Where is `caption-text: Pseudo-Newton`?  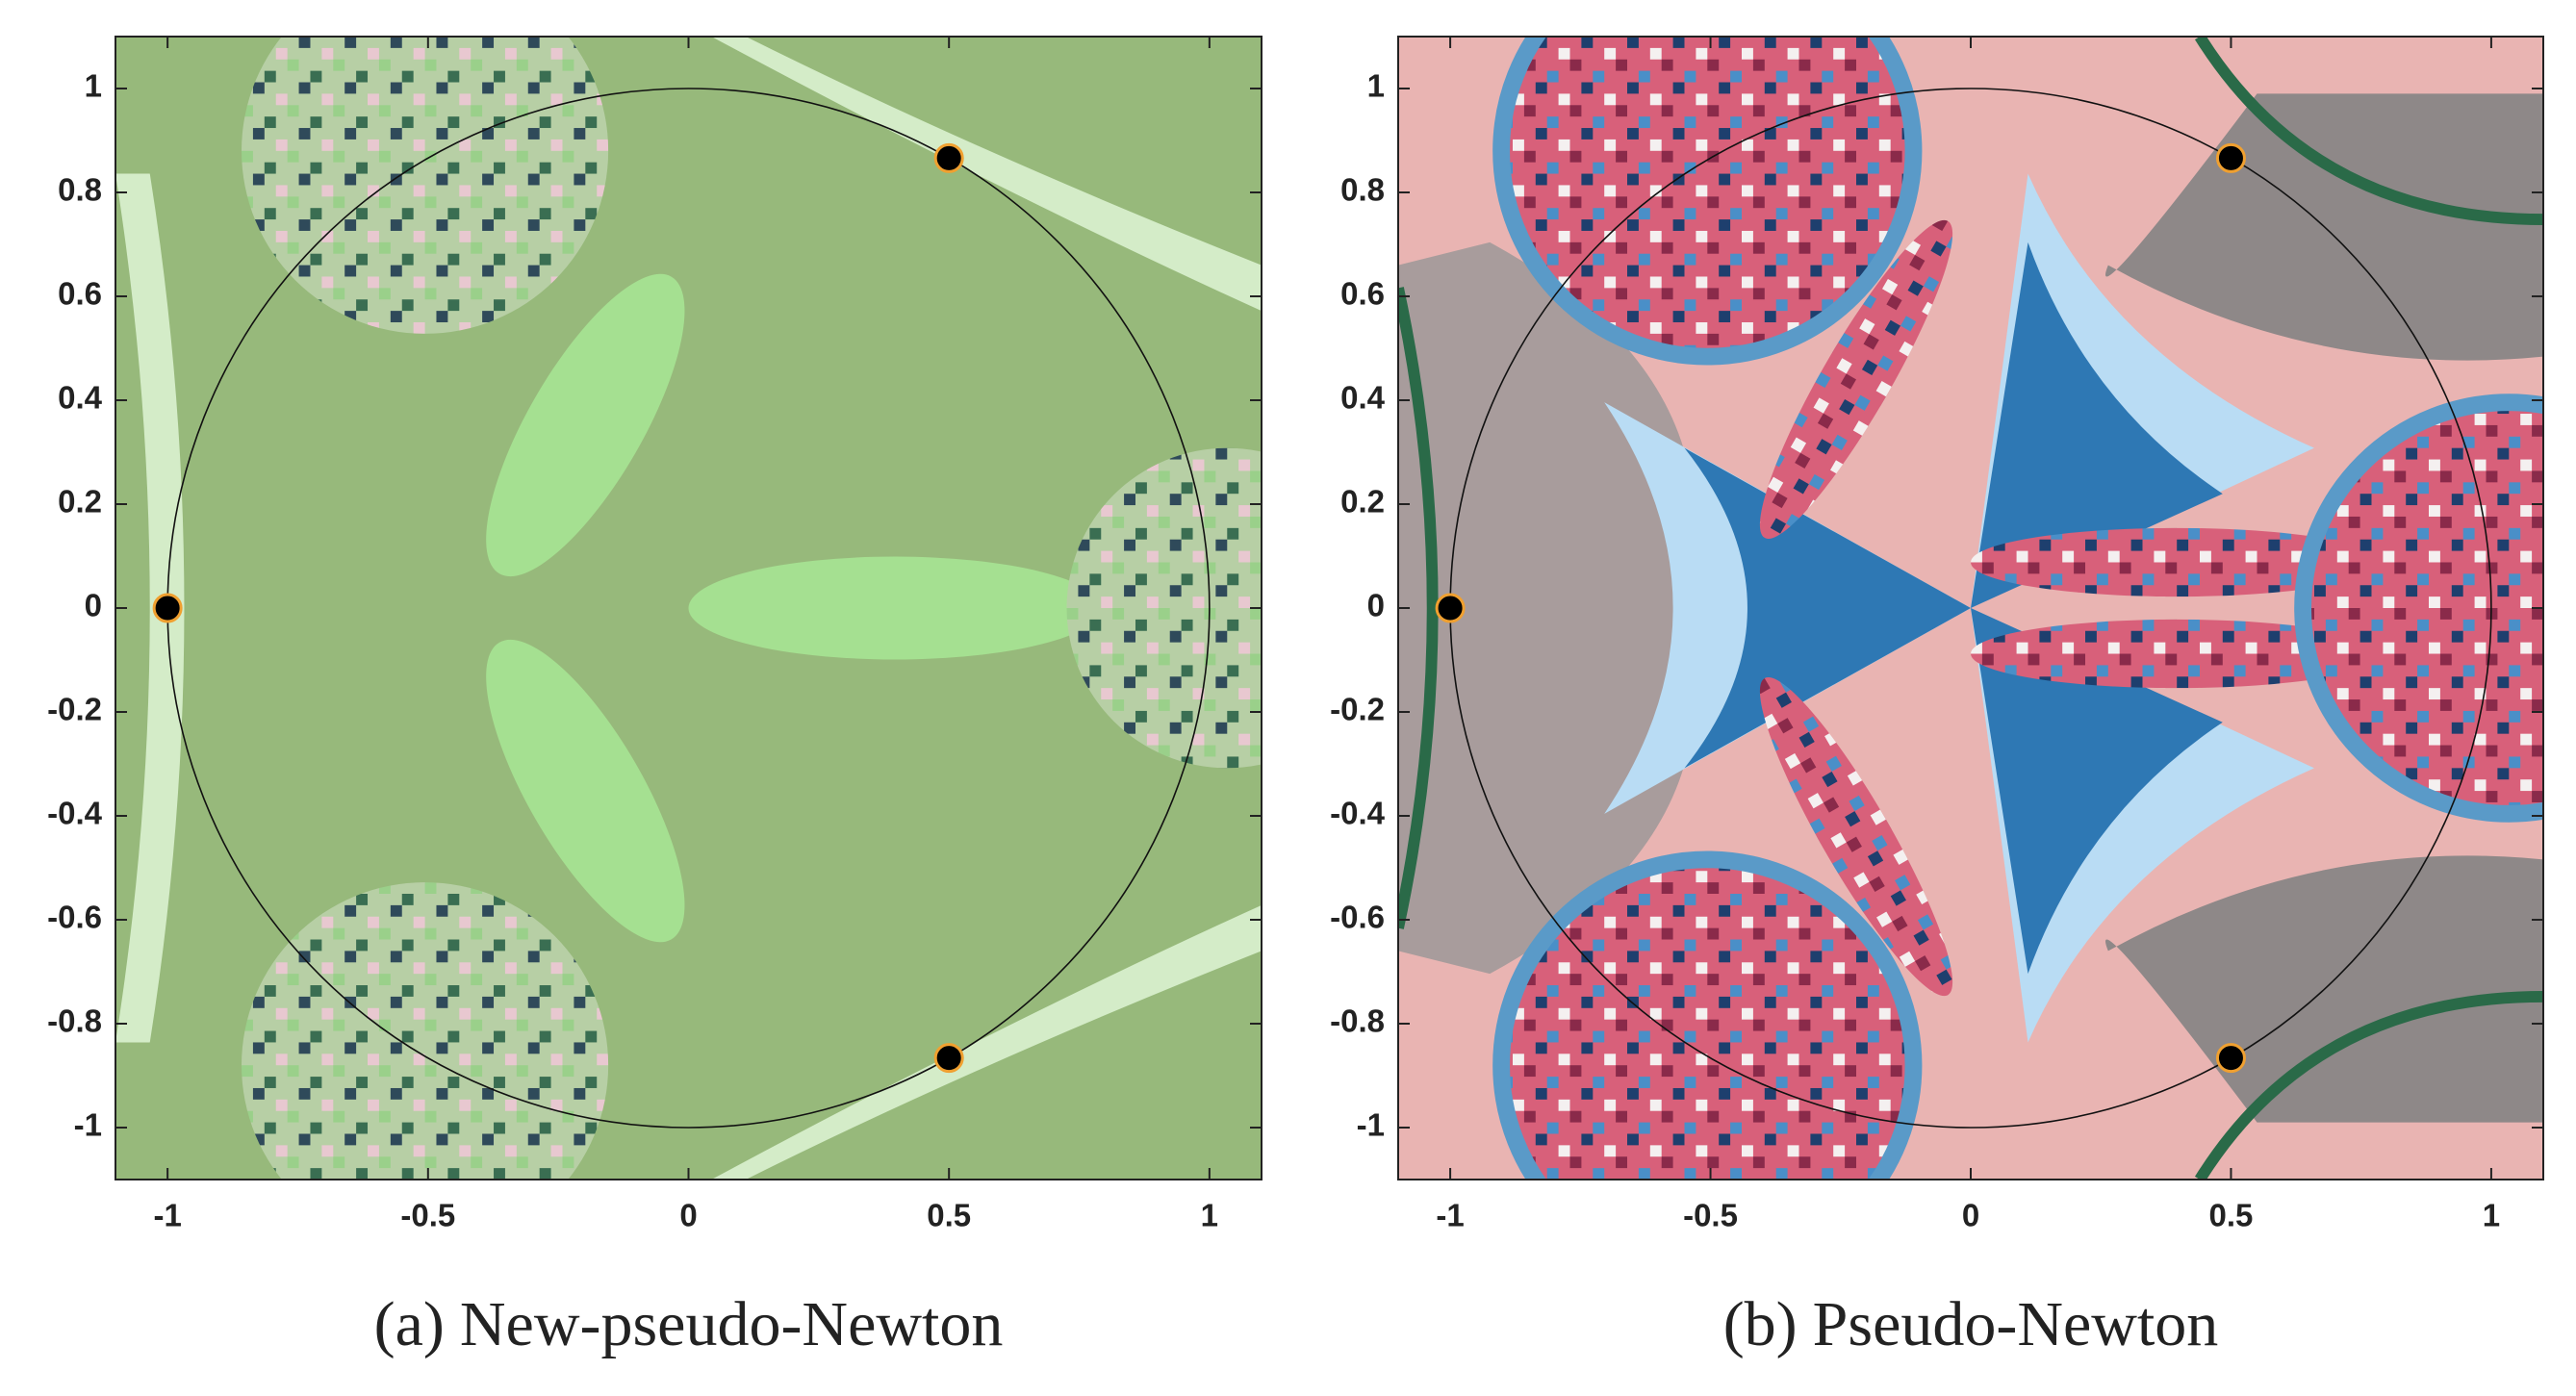 caption-text: Pseudo-Newton is located at coordinates (2016, 1324).